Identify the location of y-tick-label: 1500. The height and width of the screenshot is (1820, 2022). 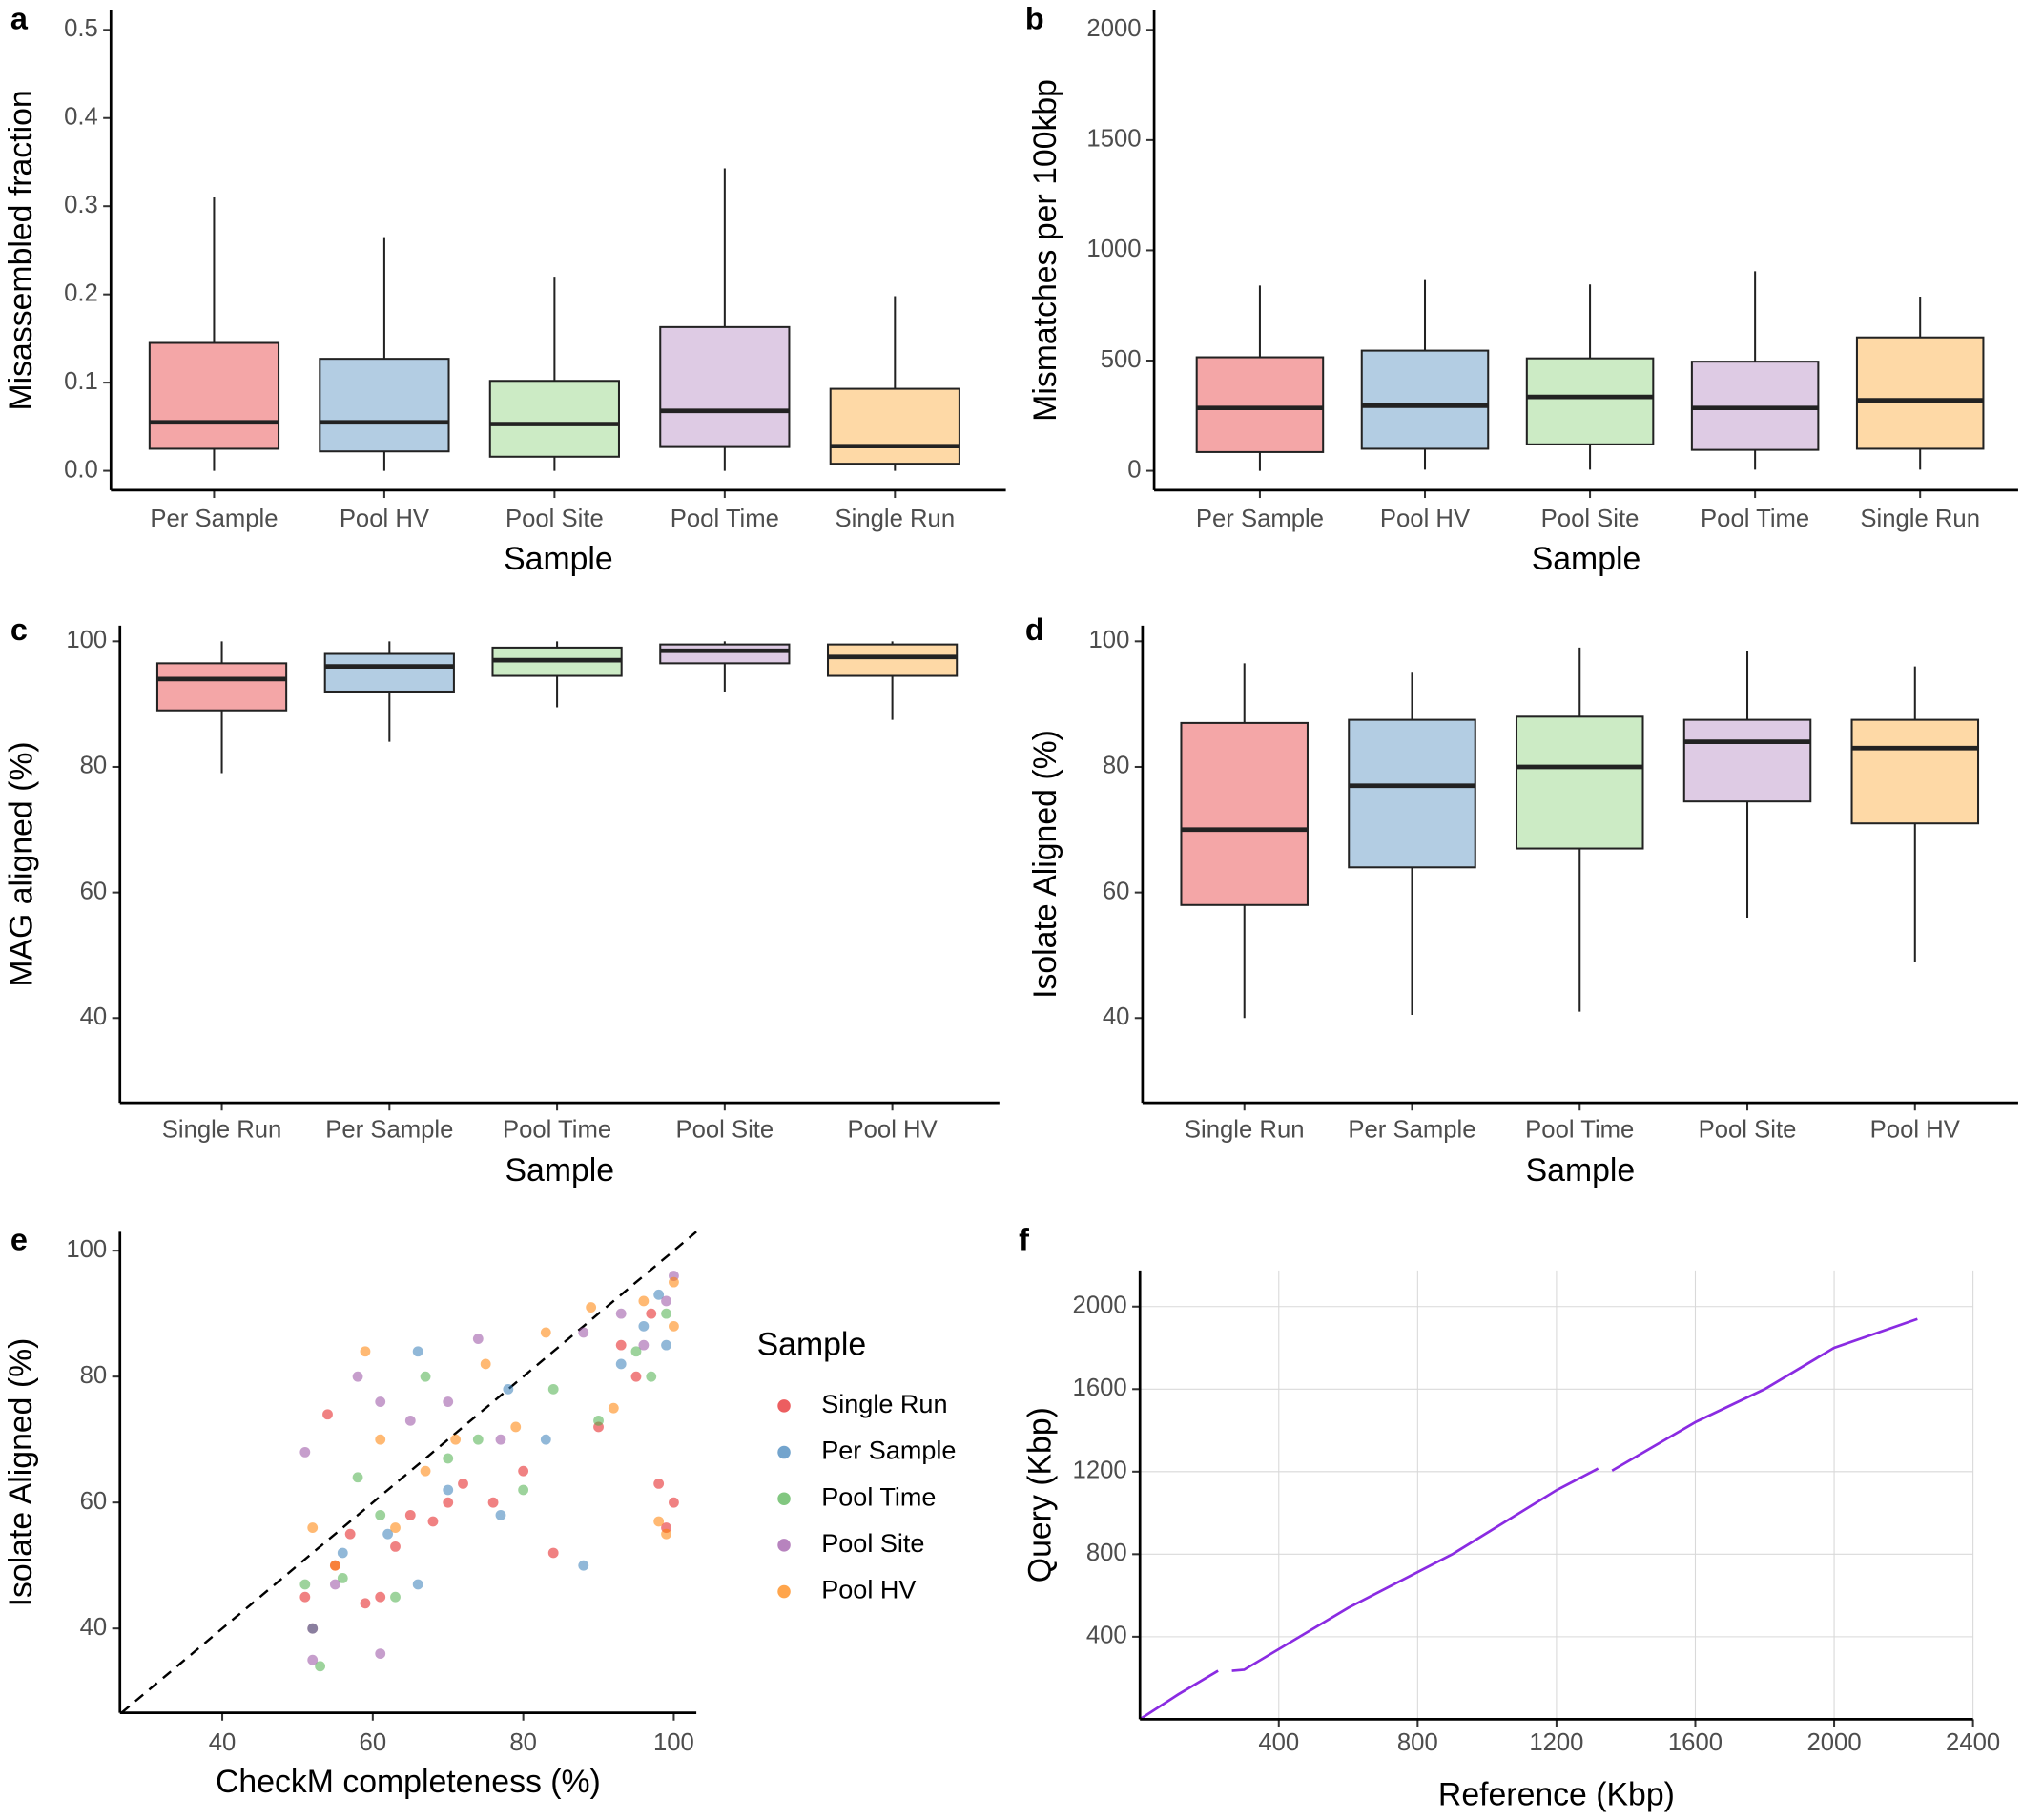
(1113, 139).